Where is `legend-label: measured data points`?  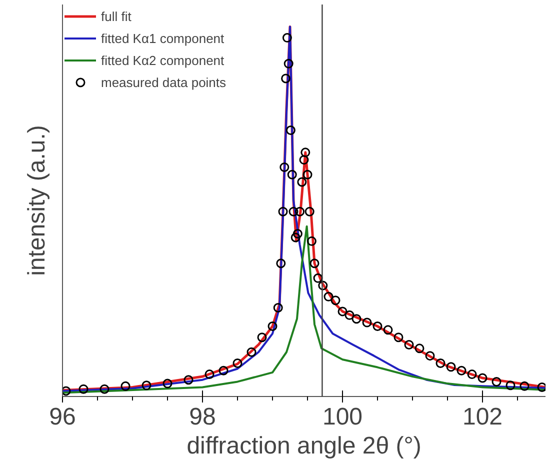
legend-label: measured data points is located at coordinates (163, 82).